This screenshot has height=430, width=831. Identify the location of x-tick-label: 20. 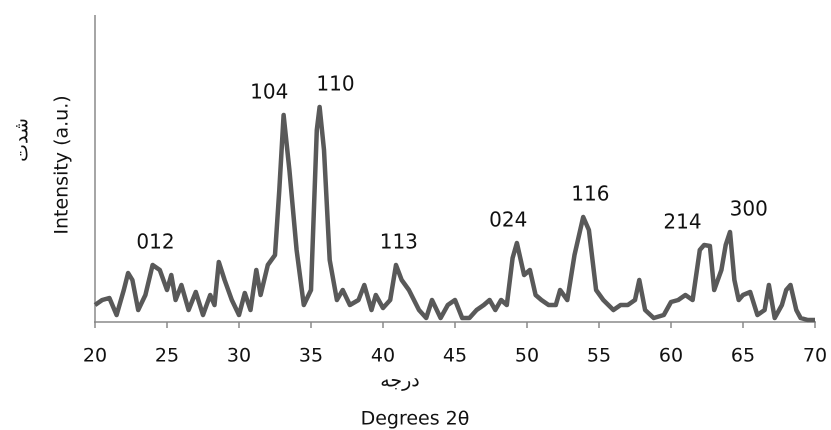
(95, 356).